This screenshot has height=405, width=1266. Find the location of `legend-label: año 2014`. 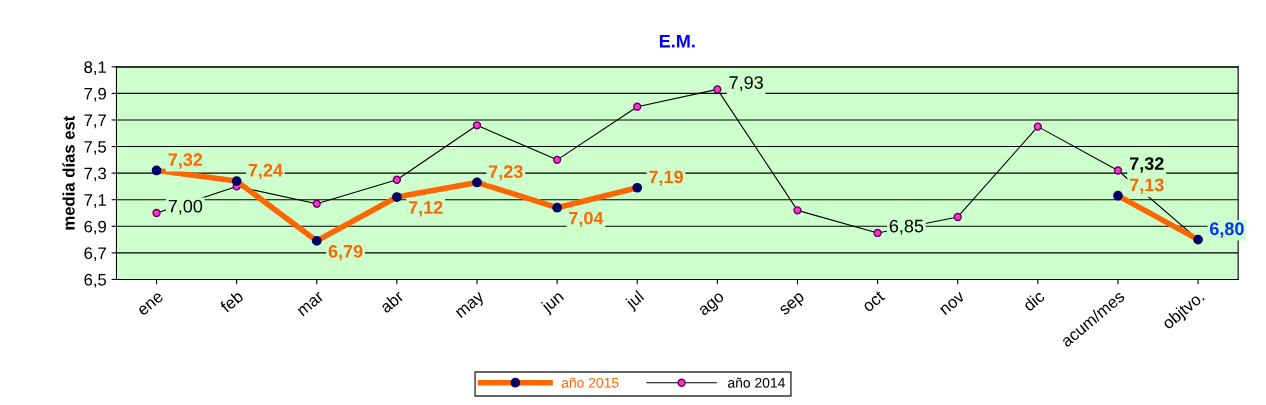

legend-label: año 2014 is located at coordinates (756, 382).